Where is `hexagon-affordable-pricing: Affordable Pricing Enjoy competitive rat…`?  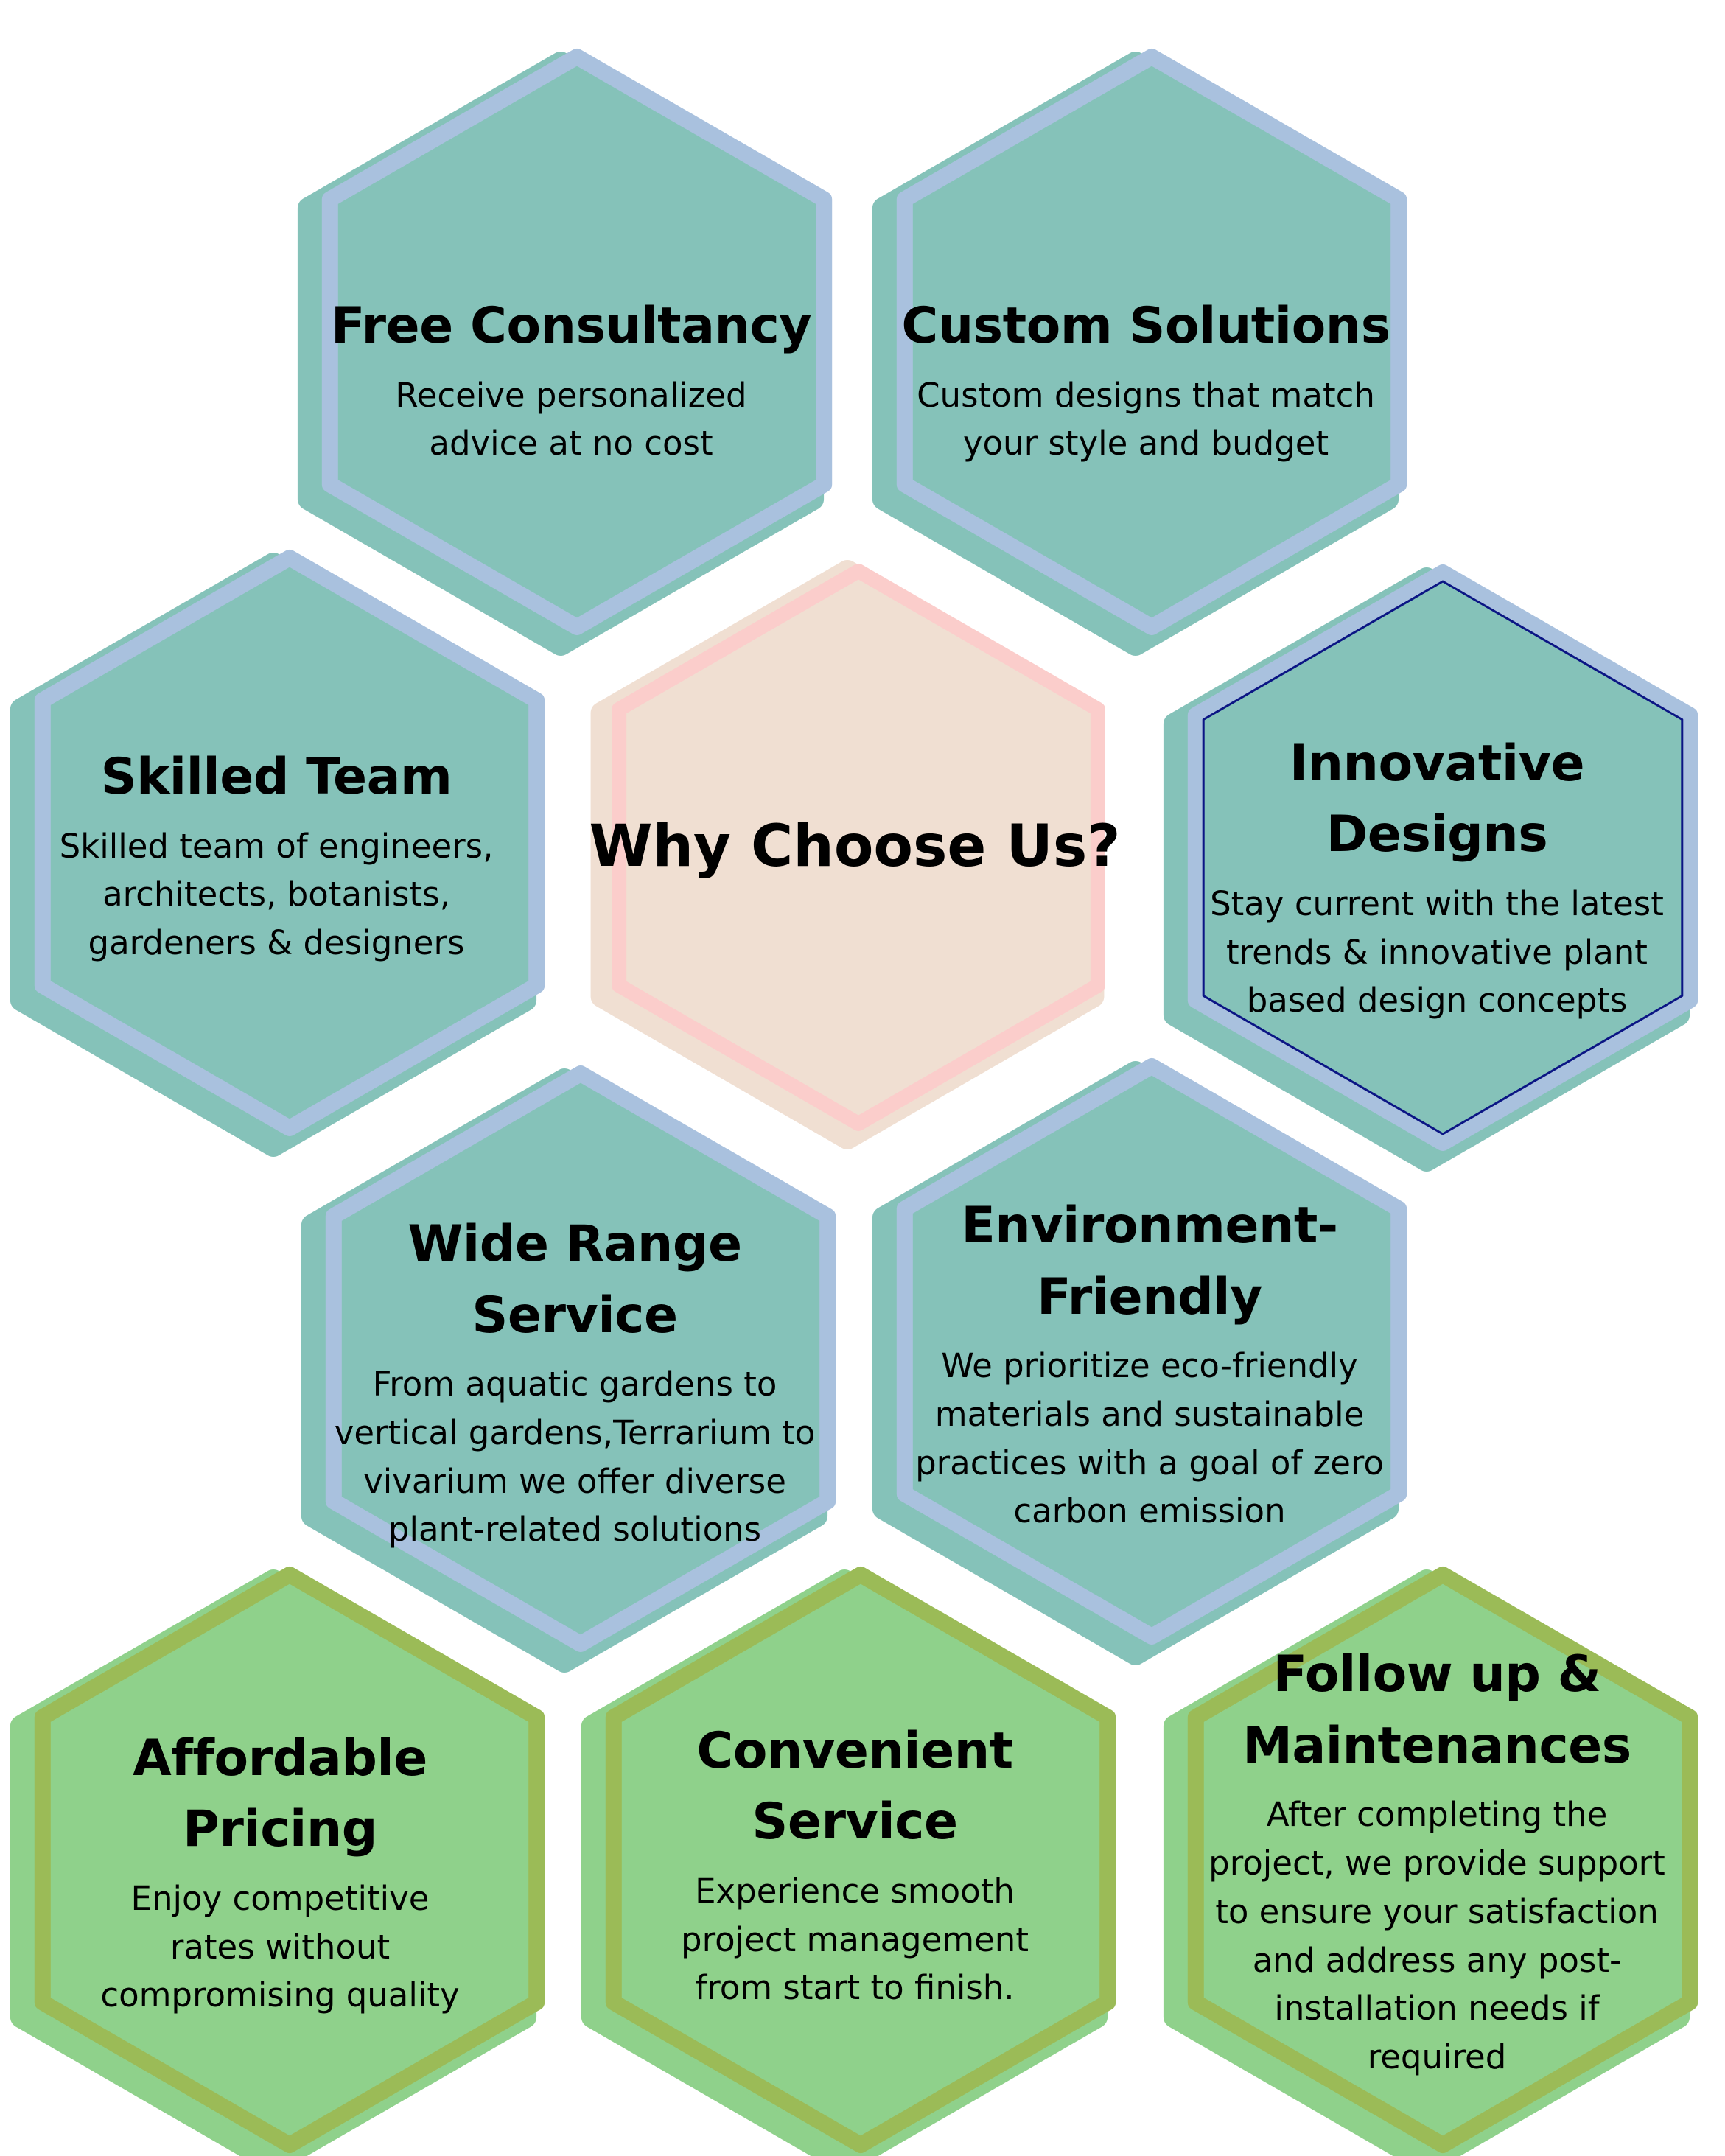
hexagon-affordable-pricing: Affordable Pricing Enjoy competitive rat… is located at coordinates (280, 1872).